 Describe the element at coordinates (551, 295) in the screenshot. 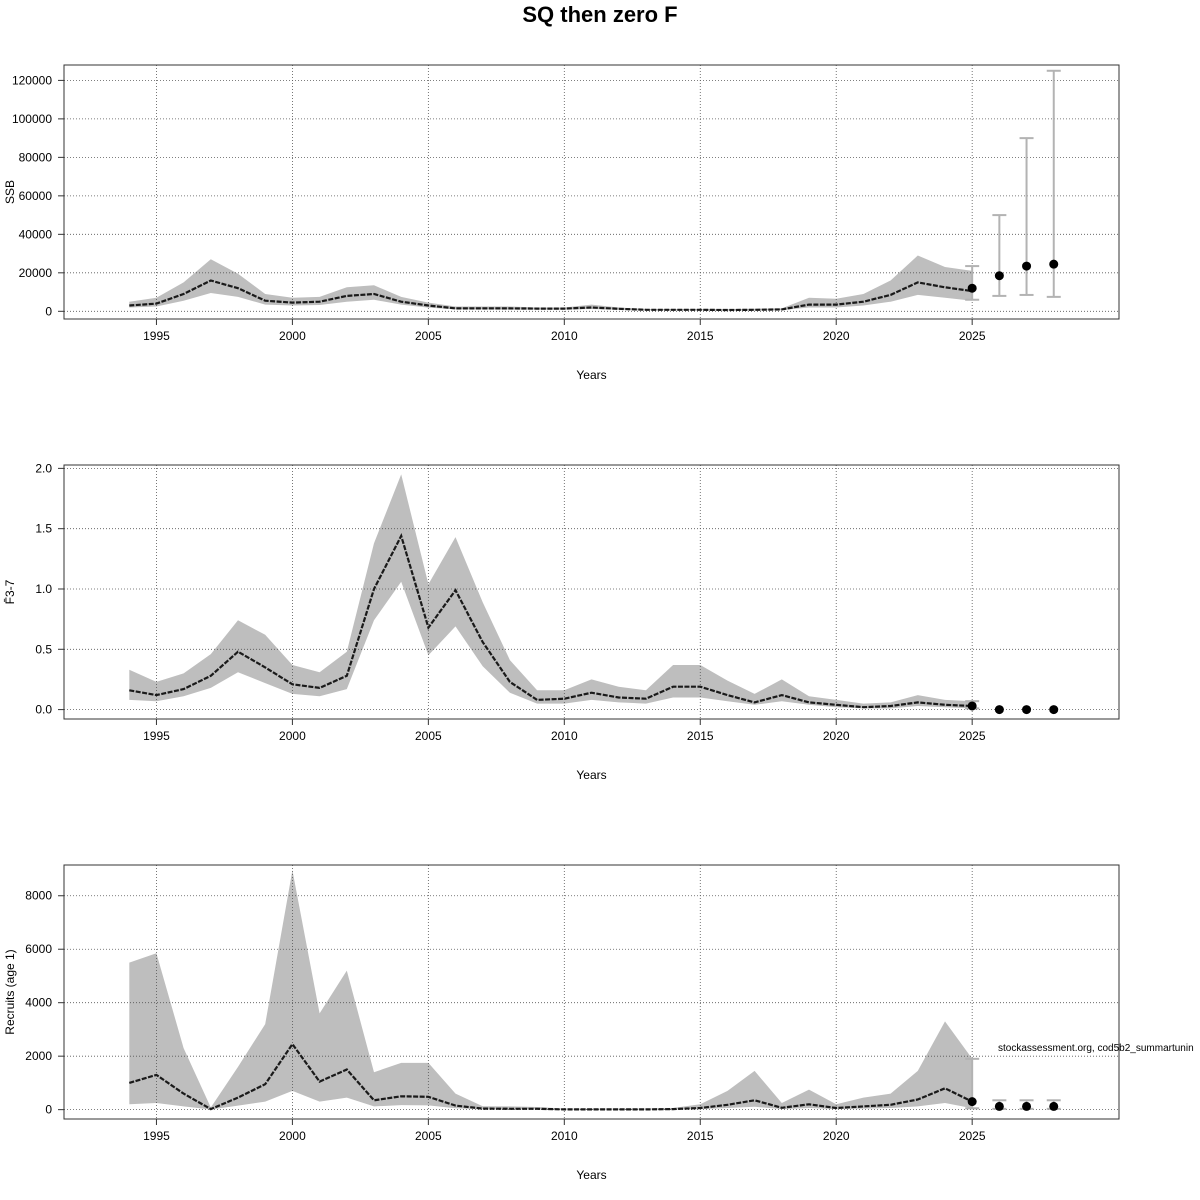

I see `ssb-estimate-line` at that location.